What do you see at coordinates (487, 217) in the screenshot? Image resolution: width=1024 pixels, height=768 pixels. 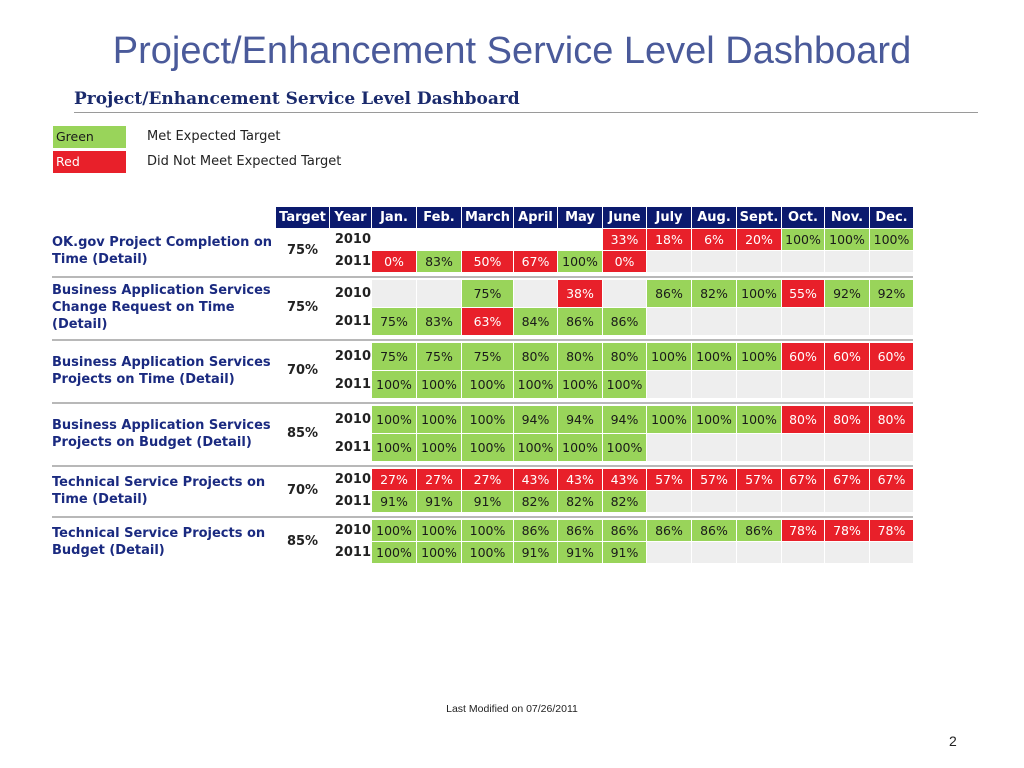 I see `header-march: March` at bounding box center [487, 217].